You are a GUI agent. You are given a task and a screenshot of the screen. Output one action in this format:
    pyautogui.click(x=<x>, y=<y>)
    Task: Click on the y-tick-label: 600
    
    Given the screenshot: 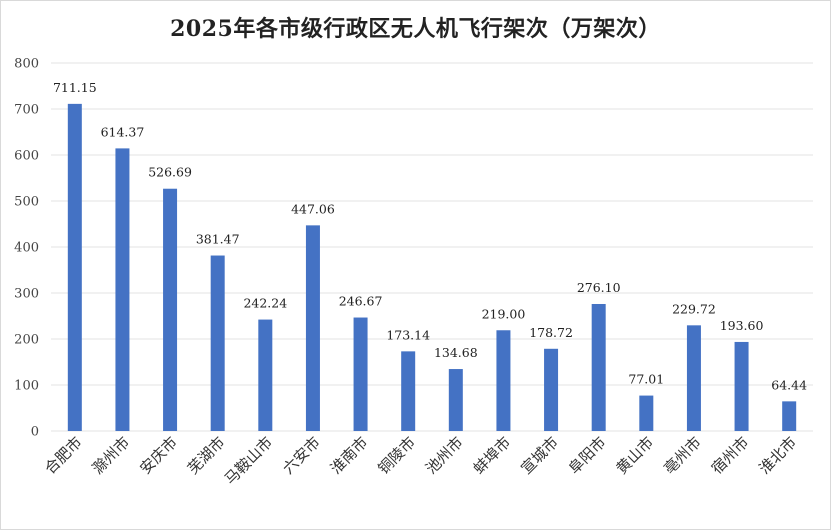 What is the action you would take?
    pyautogui.click(x=26, y=156)
    